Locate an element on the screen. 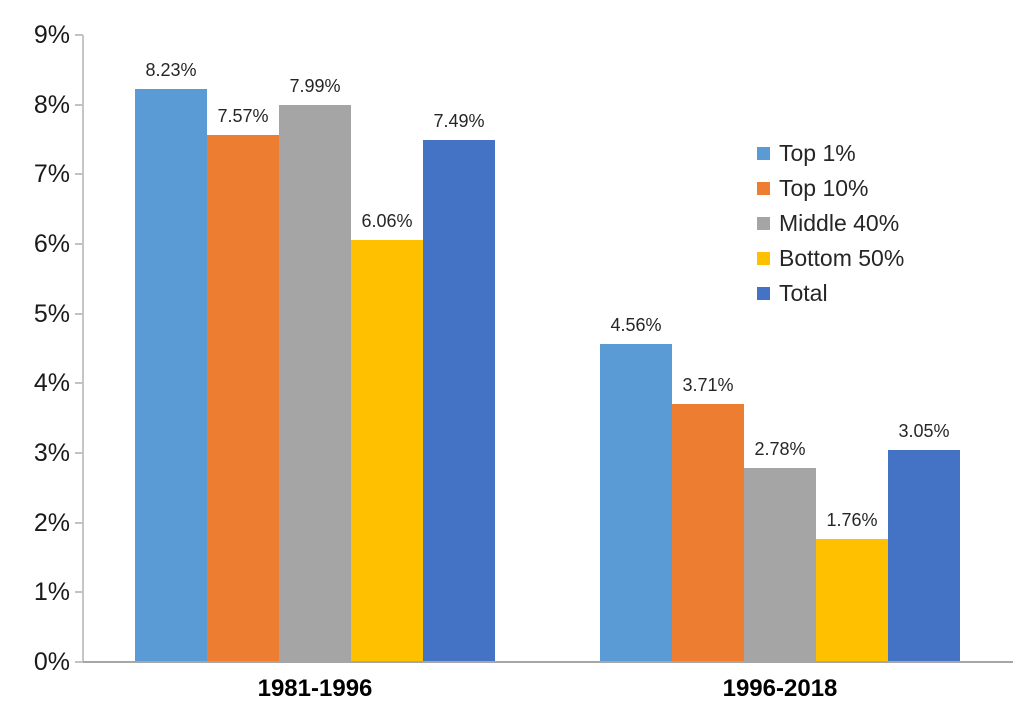  bar-top-1-1981-1996 is located at coordinates (171, 375).